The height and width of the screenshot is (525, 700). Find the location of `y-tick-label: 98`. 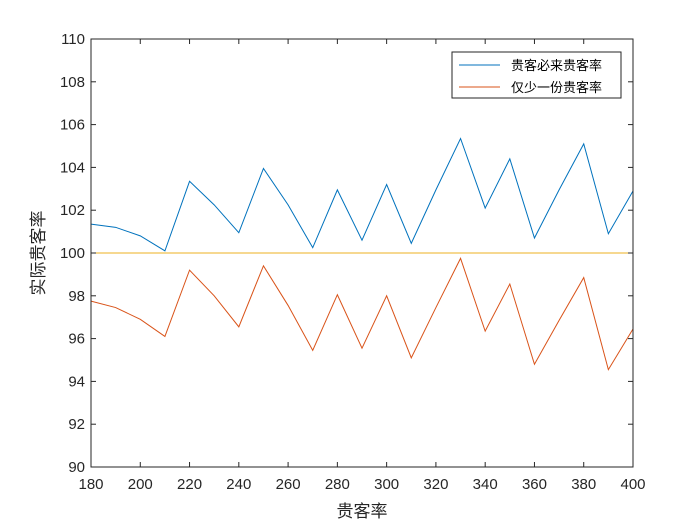

y-tick-label: 98 is located at coordinates (76, 296).